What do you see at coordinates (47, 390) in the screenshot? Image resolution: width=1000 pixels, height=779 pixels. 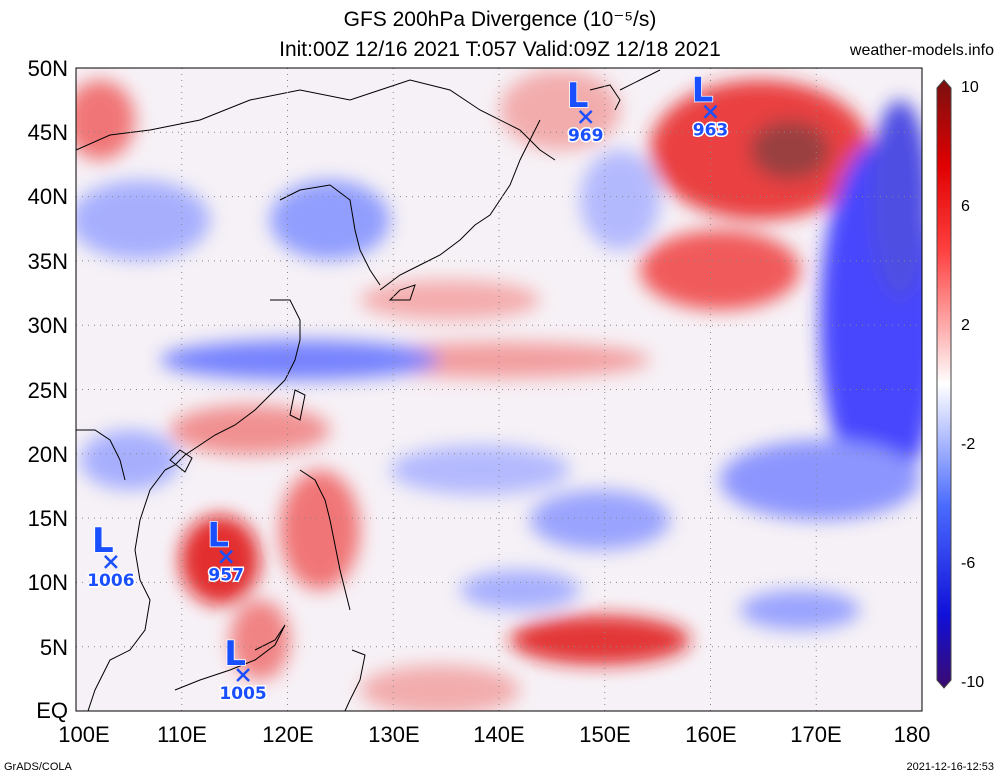 I see `lat-label-25n: 25N` at bounding box center [47, 390].